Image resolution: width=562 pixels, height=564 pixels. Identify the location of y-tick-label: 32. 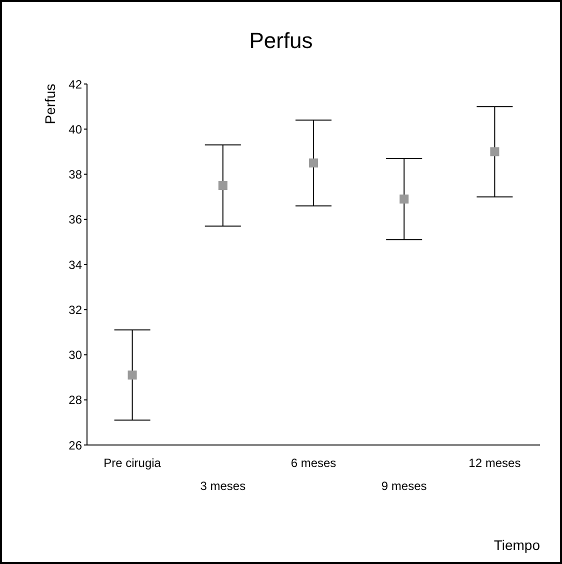
(75, 309).